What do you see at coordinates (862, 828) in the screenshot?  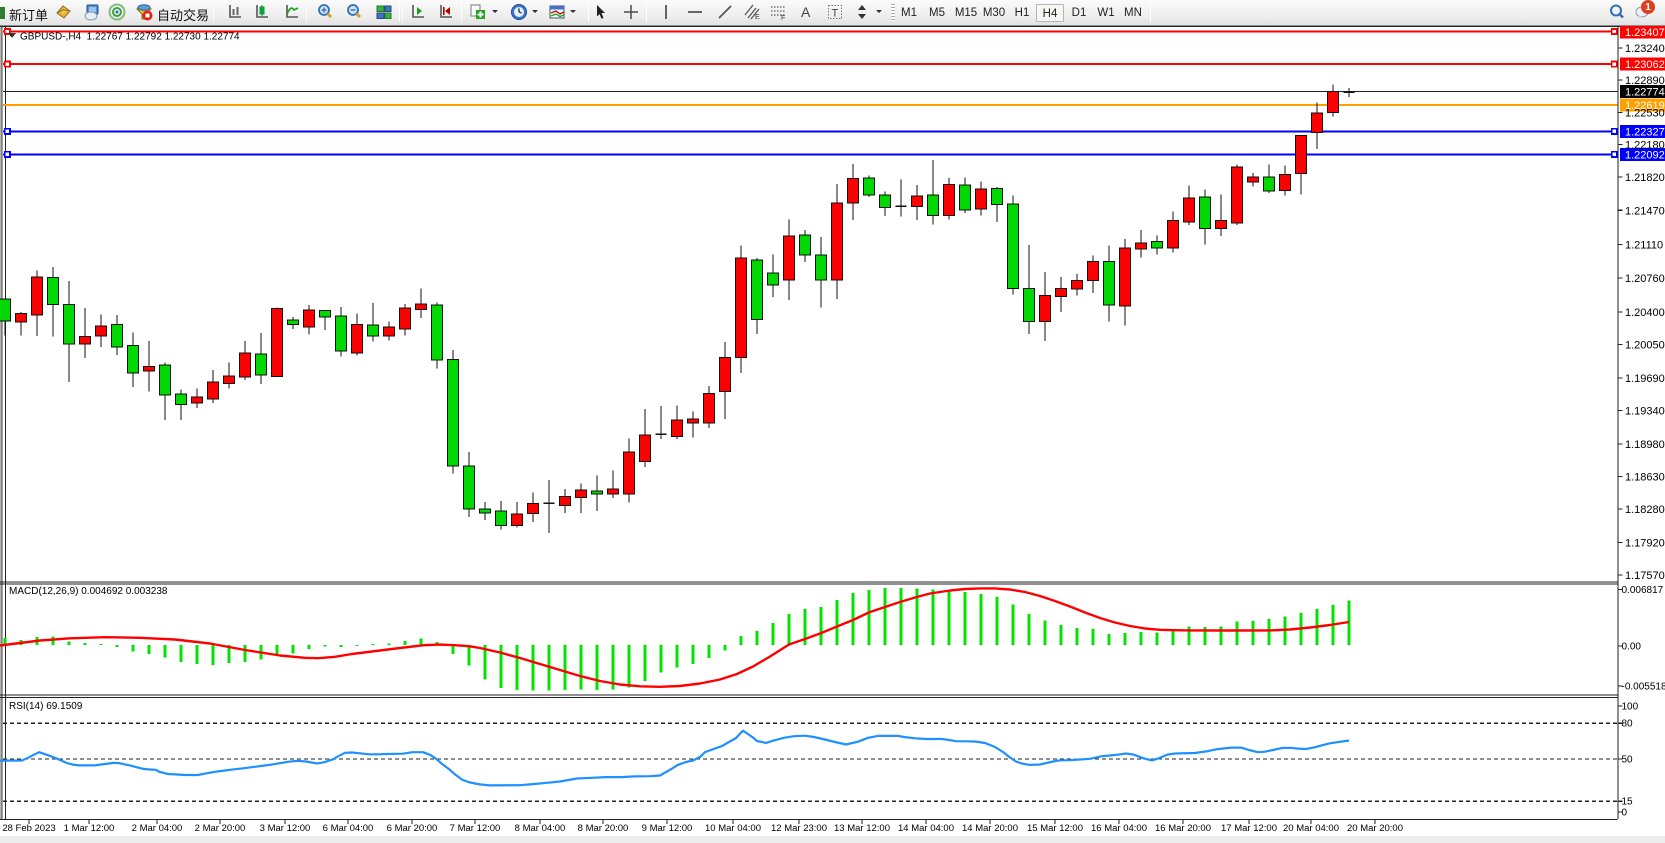 I see `svg-text: 13 Mar 12:00` at bounding box center [862, 828].